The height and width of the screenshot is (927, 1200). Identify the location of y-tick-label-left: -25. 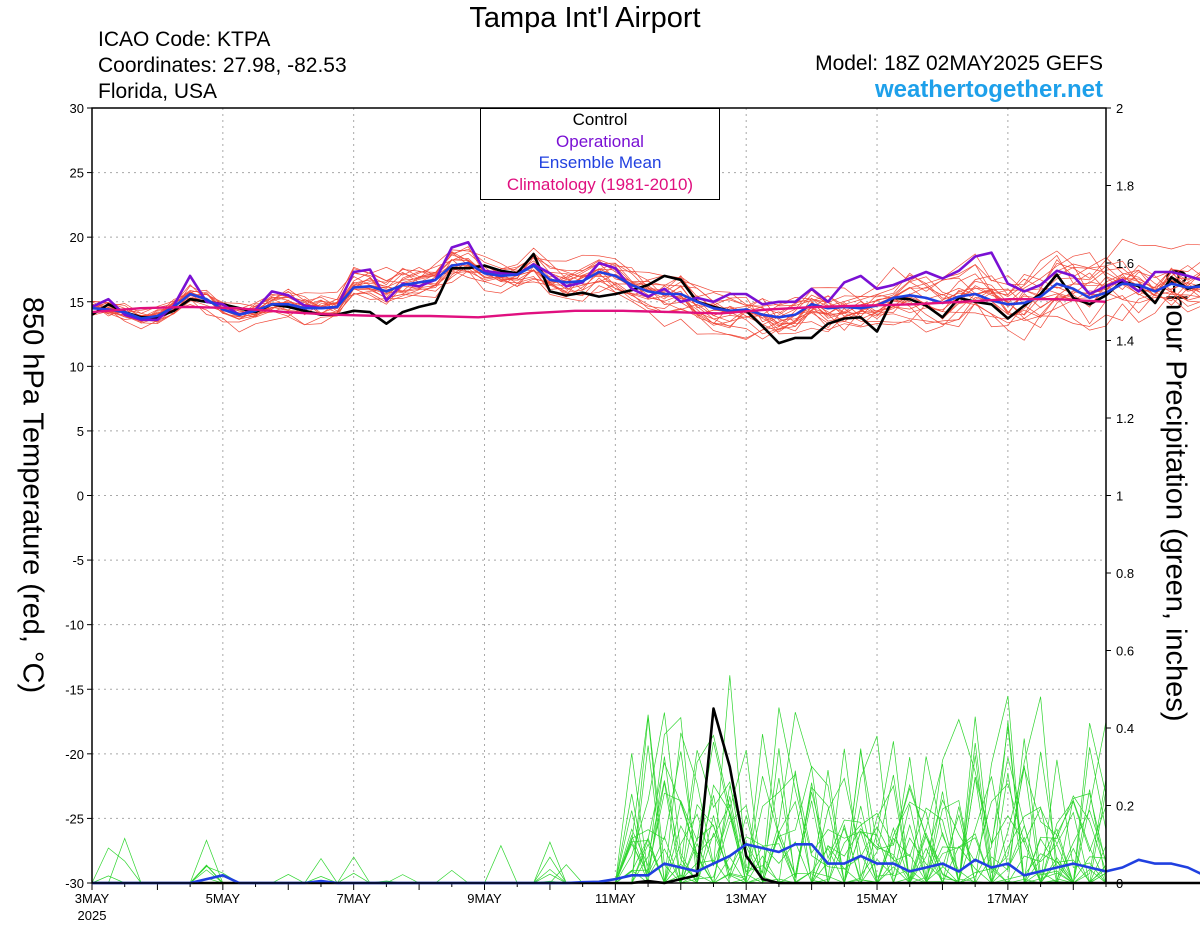
(74, 818).